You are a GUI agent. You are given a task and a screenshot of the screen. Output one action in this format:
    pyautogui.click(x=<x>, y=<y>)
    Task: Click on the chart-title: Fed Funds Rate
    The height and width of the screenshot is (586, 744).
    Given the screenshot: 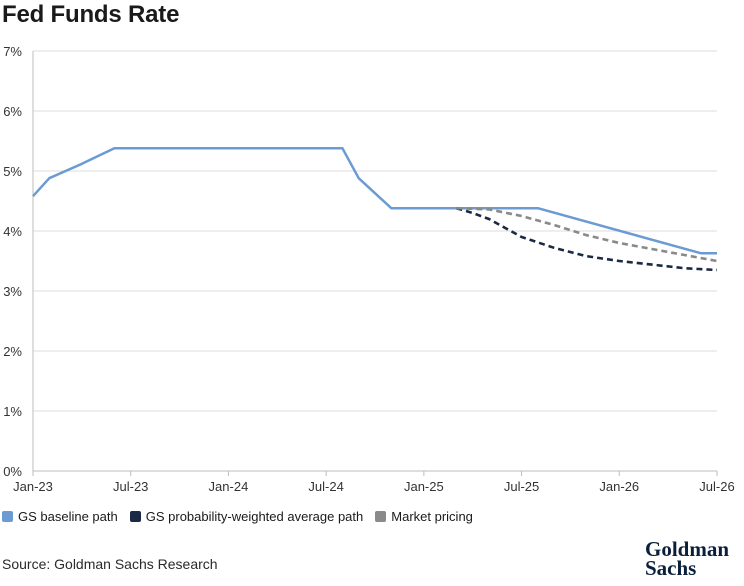 What is the action you would take?
    pyautogui.click(x=91, y=14)
    